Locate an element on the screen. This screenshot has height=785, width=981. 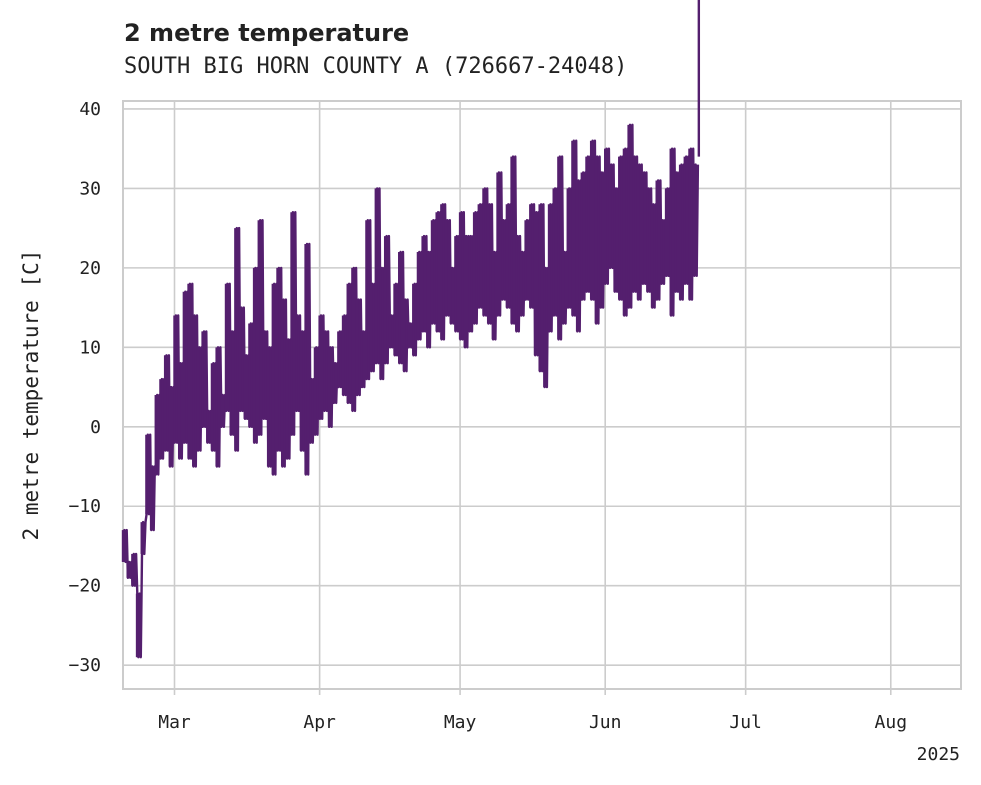
y-tick-label: 20 is located at coordinates (90, 268).